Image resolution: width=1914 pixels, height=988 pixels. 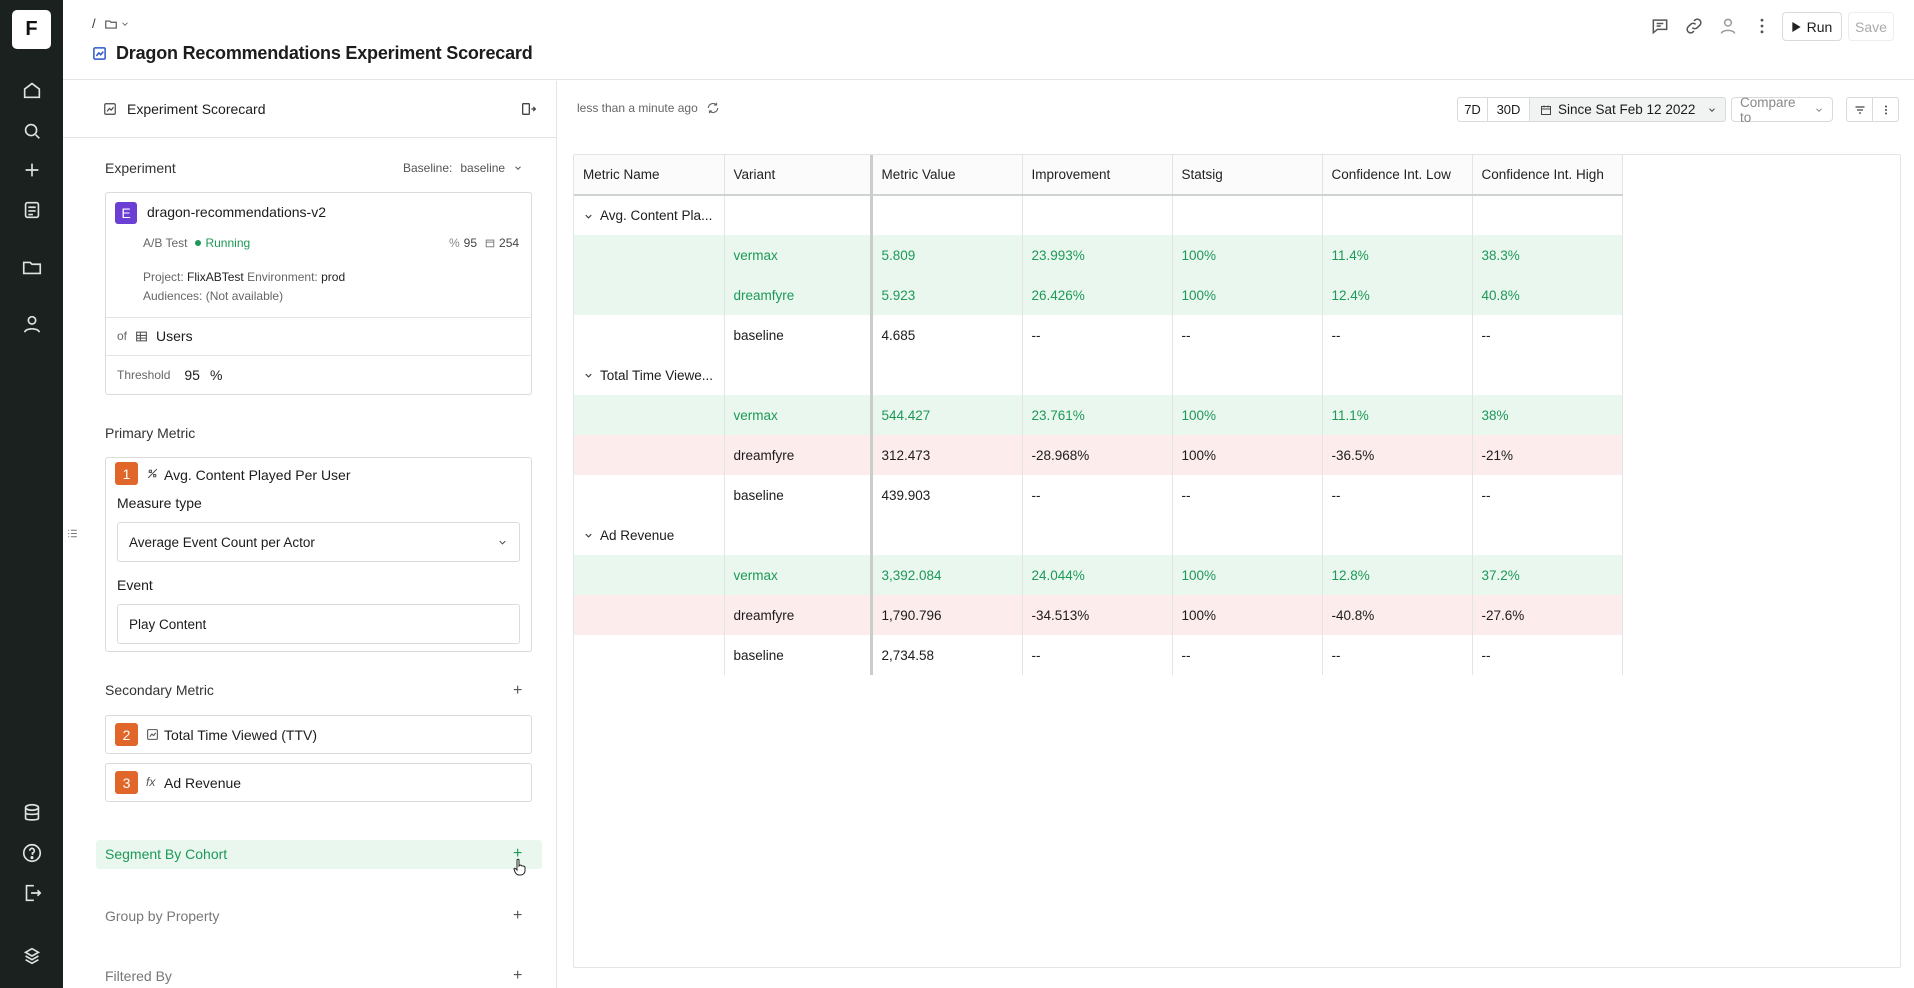 I want to click on improvement-cell: 23.993%, so click(x=1097, y=255).